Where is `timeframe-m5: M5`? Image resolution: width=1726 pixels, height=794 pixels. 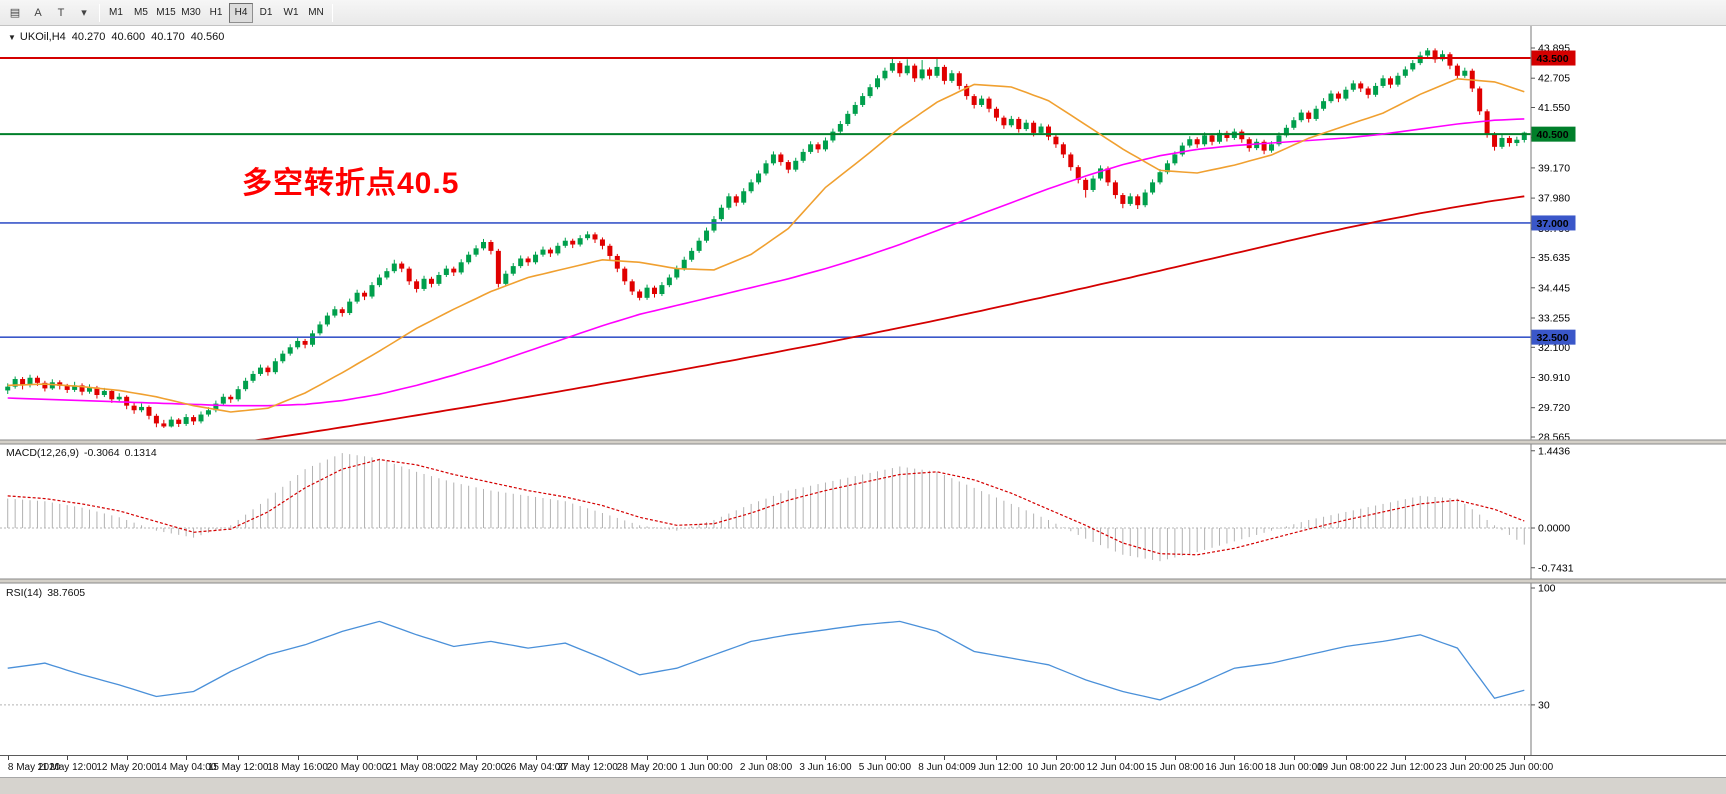
timeframe-m5: M5 is located at coordinates (141, 12).